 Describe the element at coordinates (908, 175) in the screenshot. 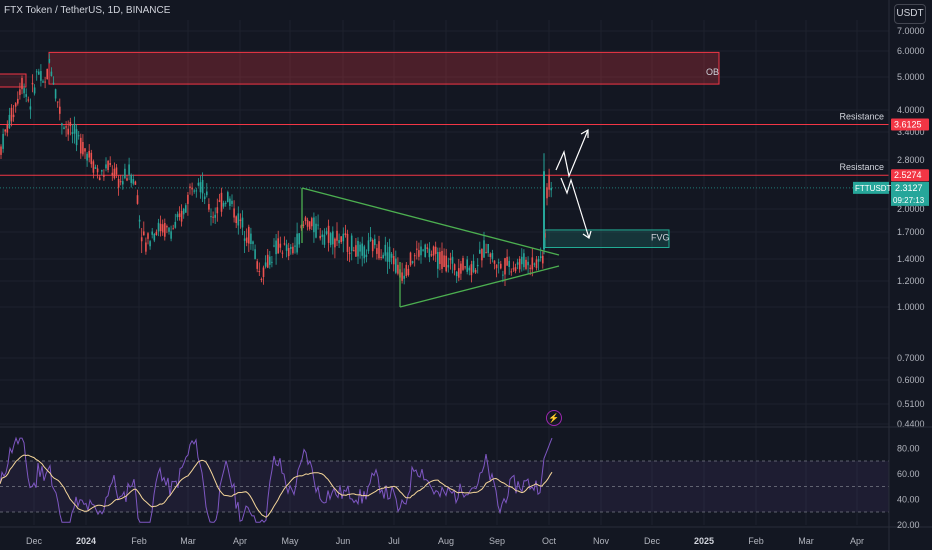

I see `resistance-price-2: 2.5274` at that location.